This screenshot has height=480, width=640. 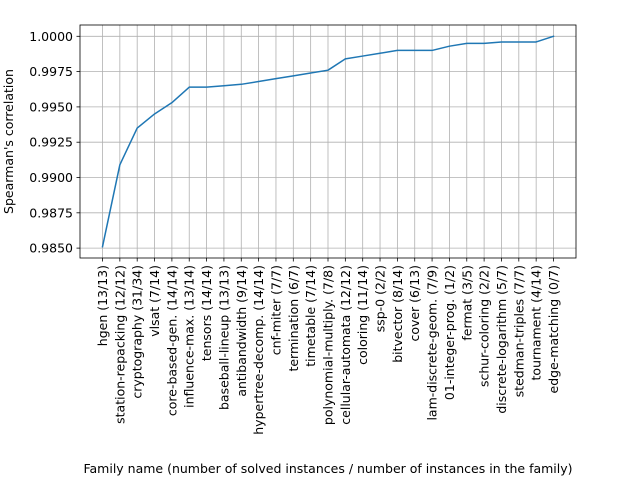 I want to click on x-tick-label: ssp-0 (2/2), so click(x=380, y=298).